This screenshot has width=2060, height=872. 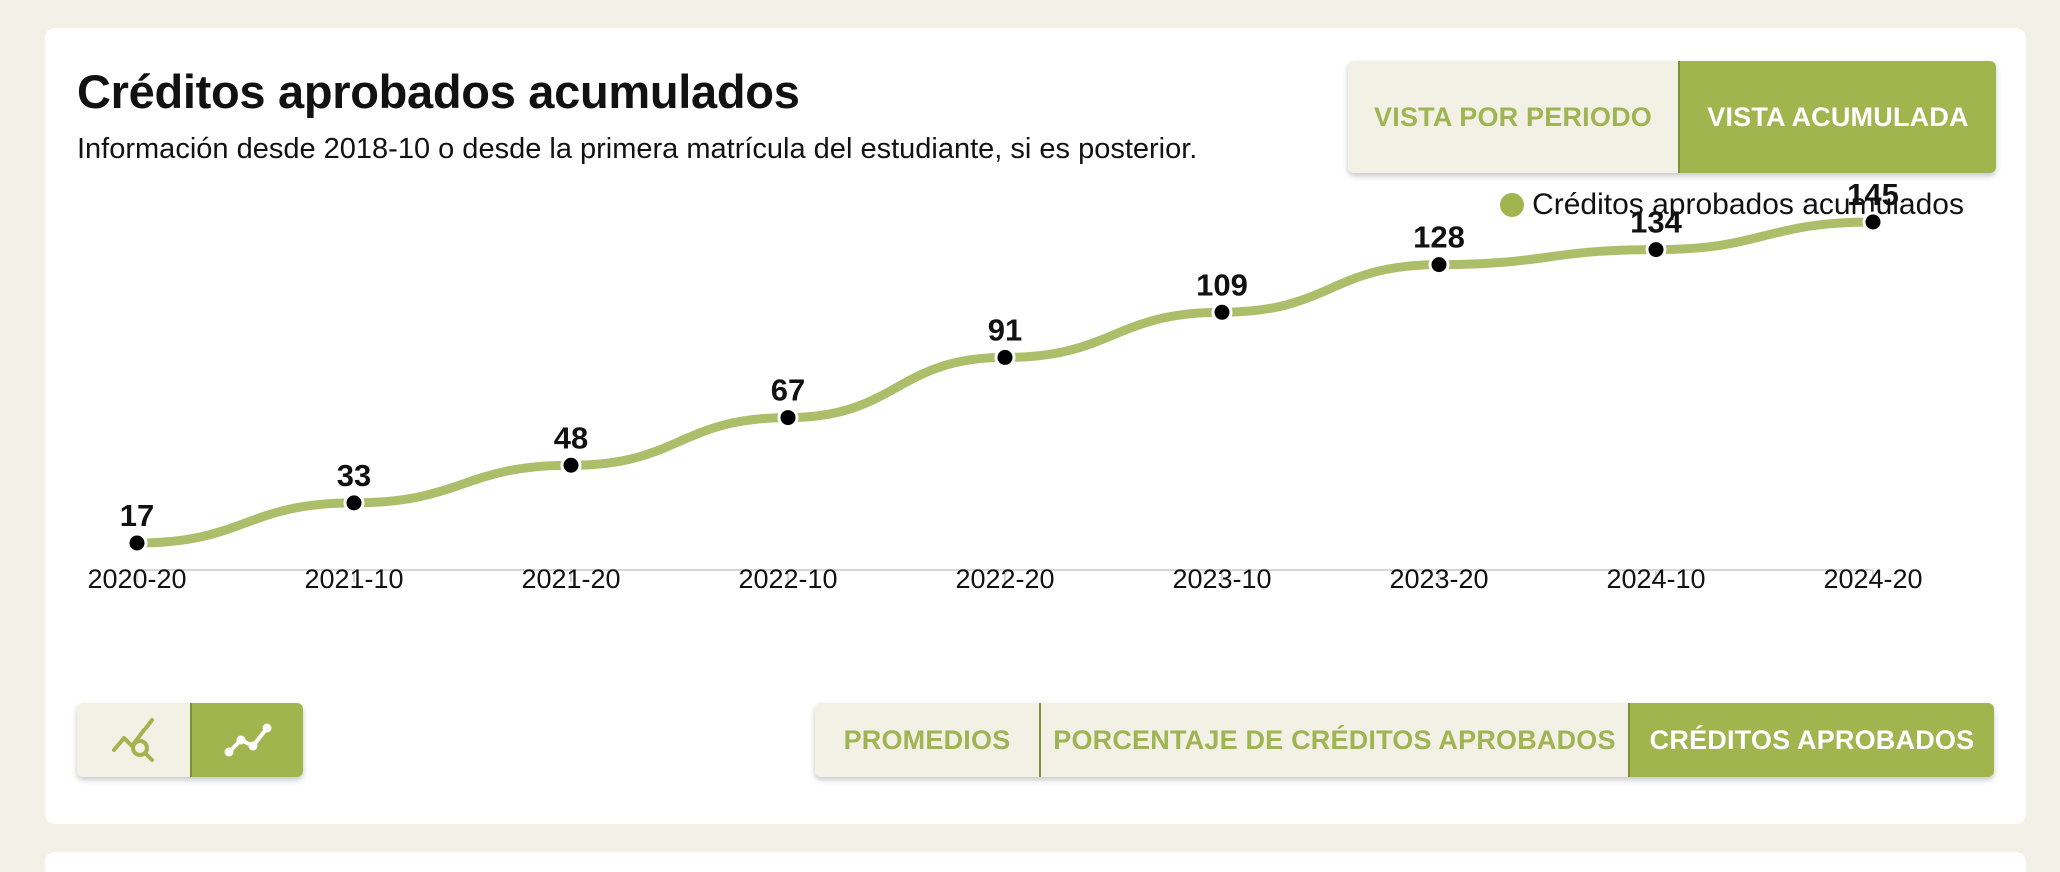 I want to click on view-toggle: VISTA POR PERIODO VISTA ACUMULADA, so click(x=1672, y=117).